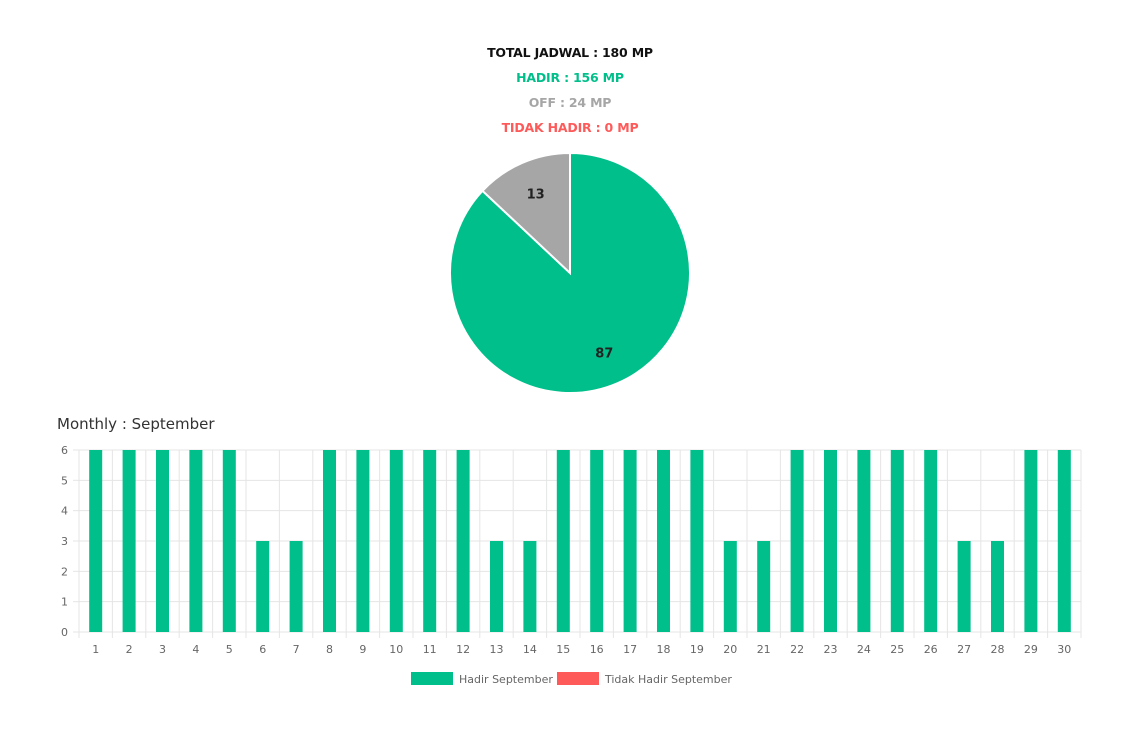 The width and height of the screenshot is (1140, 738). I want to click on x-tick-label: 15, so click(563, 649).